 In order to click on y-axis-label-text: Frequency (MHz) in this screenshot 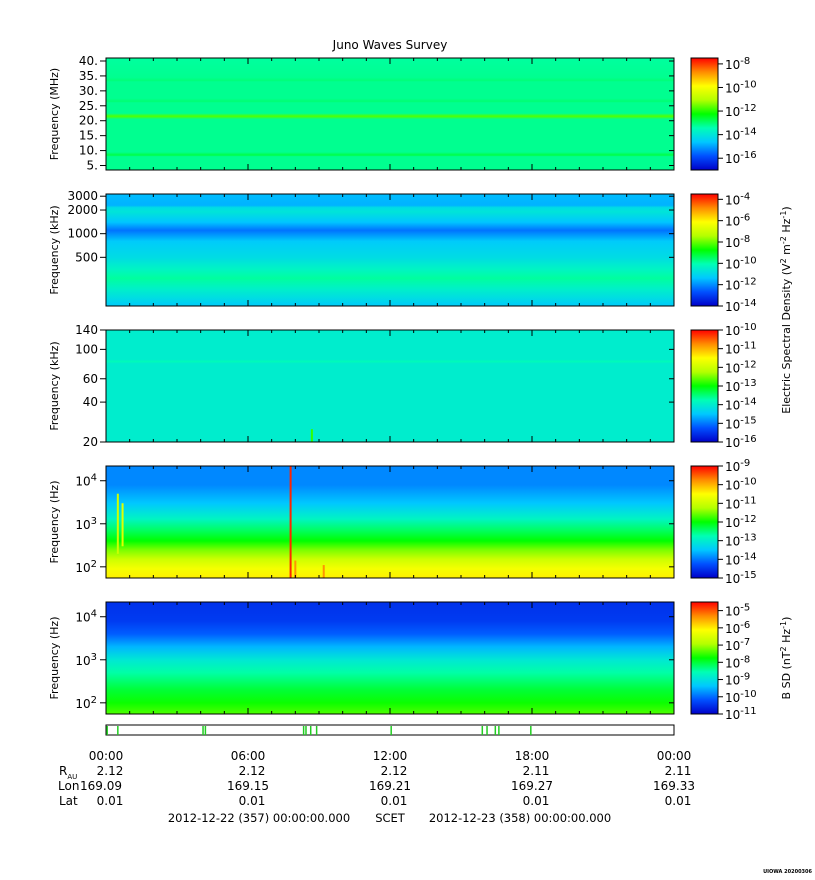, I will do `click(54, 114)`.